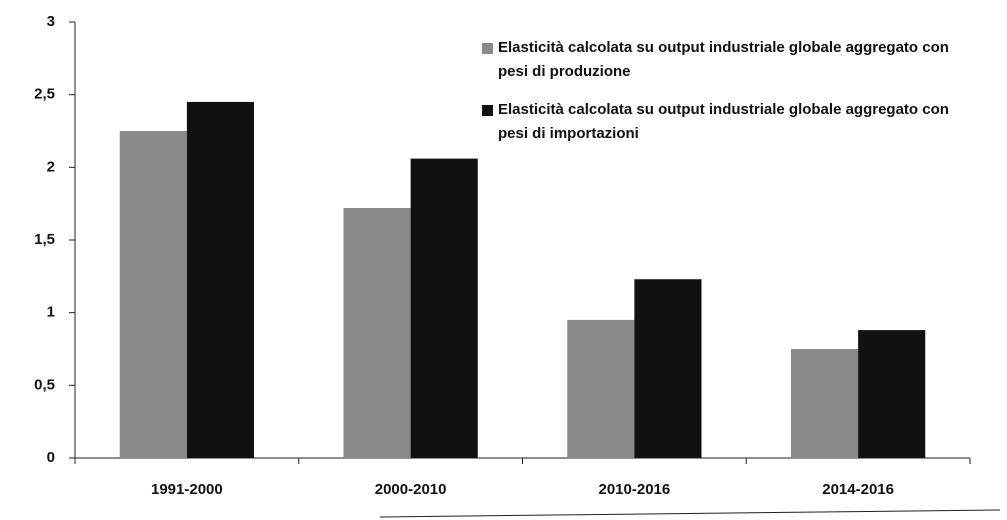 The height and width of the screenshot is (520, 1007). Describe the element at coordinates (51, 21) in the screenshot. I see `y-tick-label: 3` at that location.